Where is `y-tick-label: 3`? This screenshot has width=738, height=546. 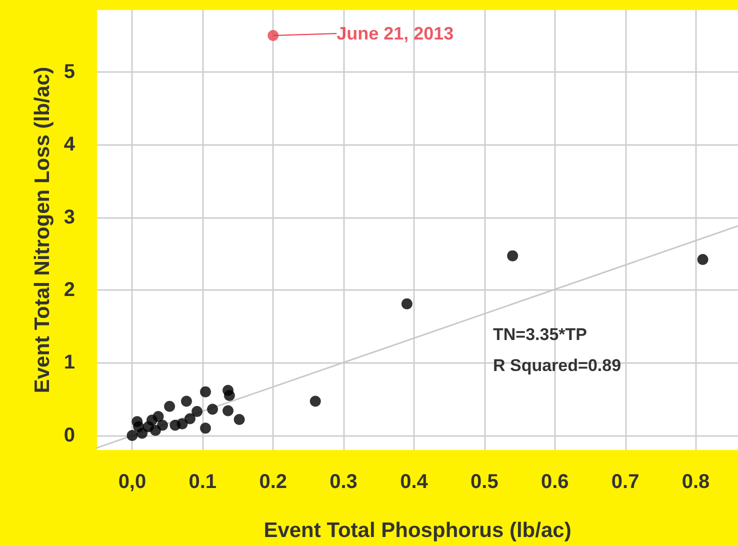 y-tick-label: 3 is located at coordinates (69, 217).